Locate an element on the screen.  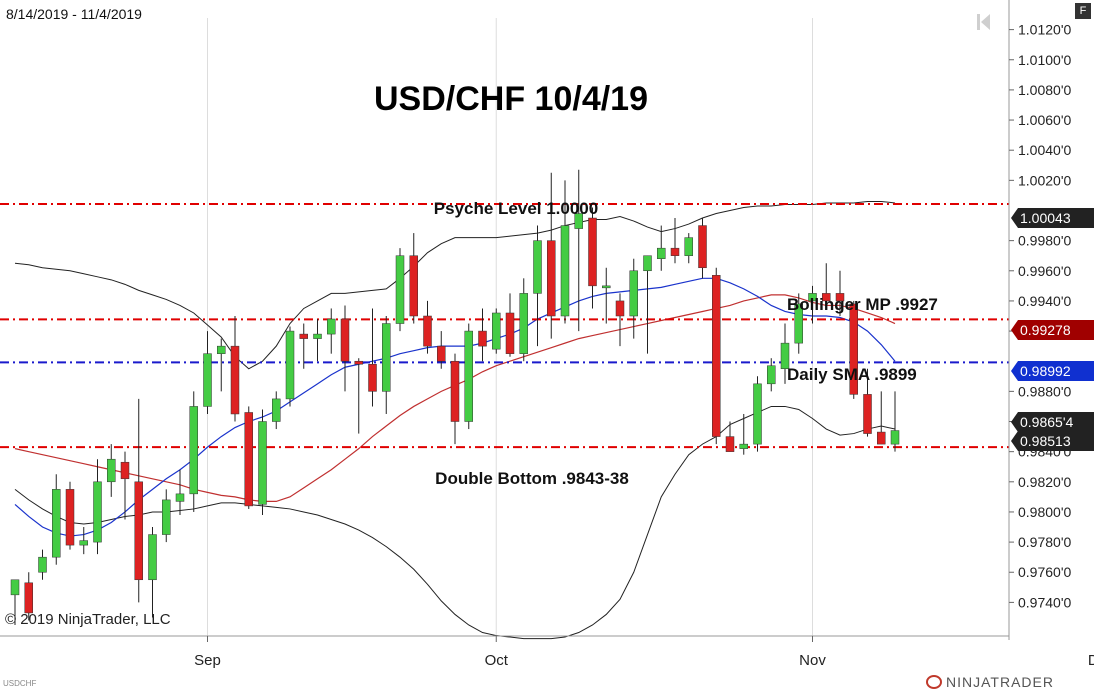
y-tick-label: 0.9800'0 is located at coordinates (1044, 512).